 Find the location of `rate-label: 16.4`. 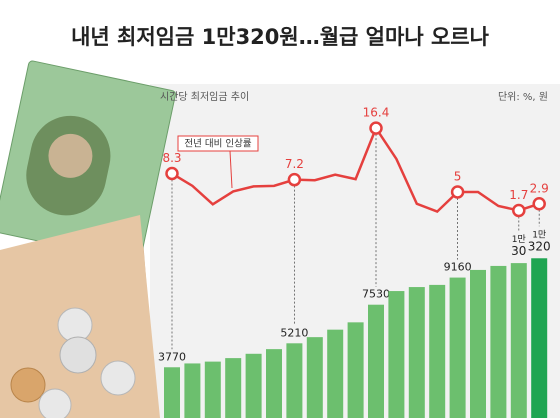

rate-label: 16.4 is located at coordinates (376, 113).